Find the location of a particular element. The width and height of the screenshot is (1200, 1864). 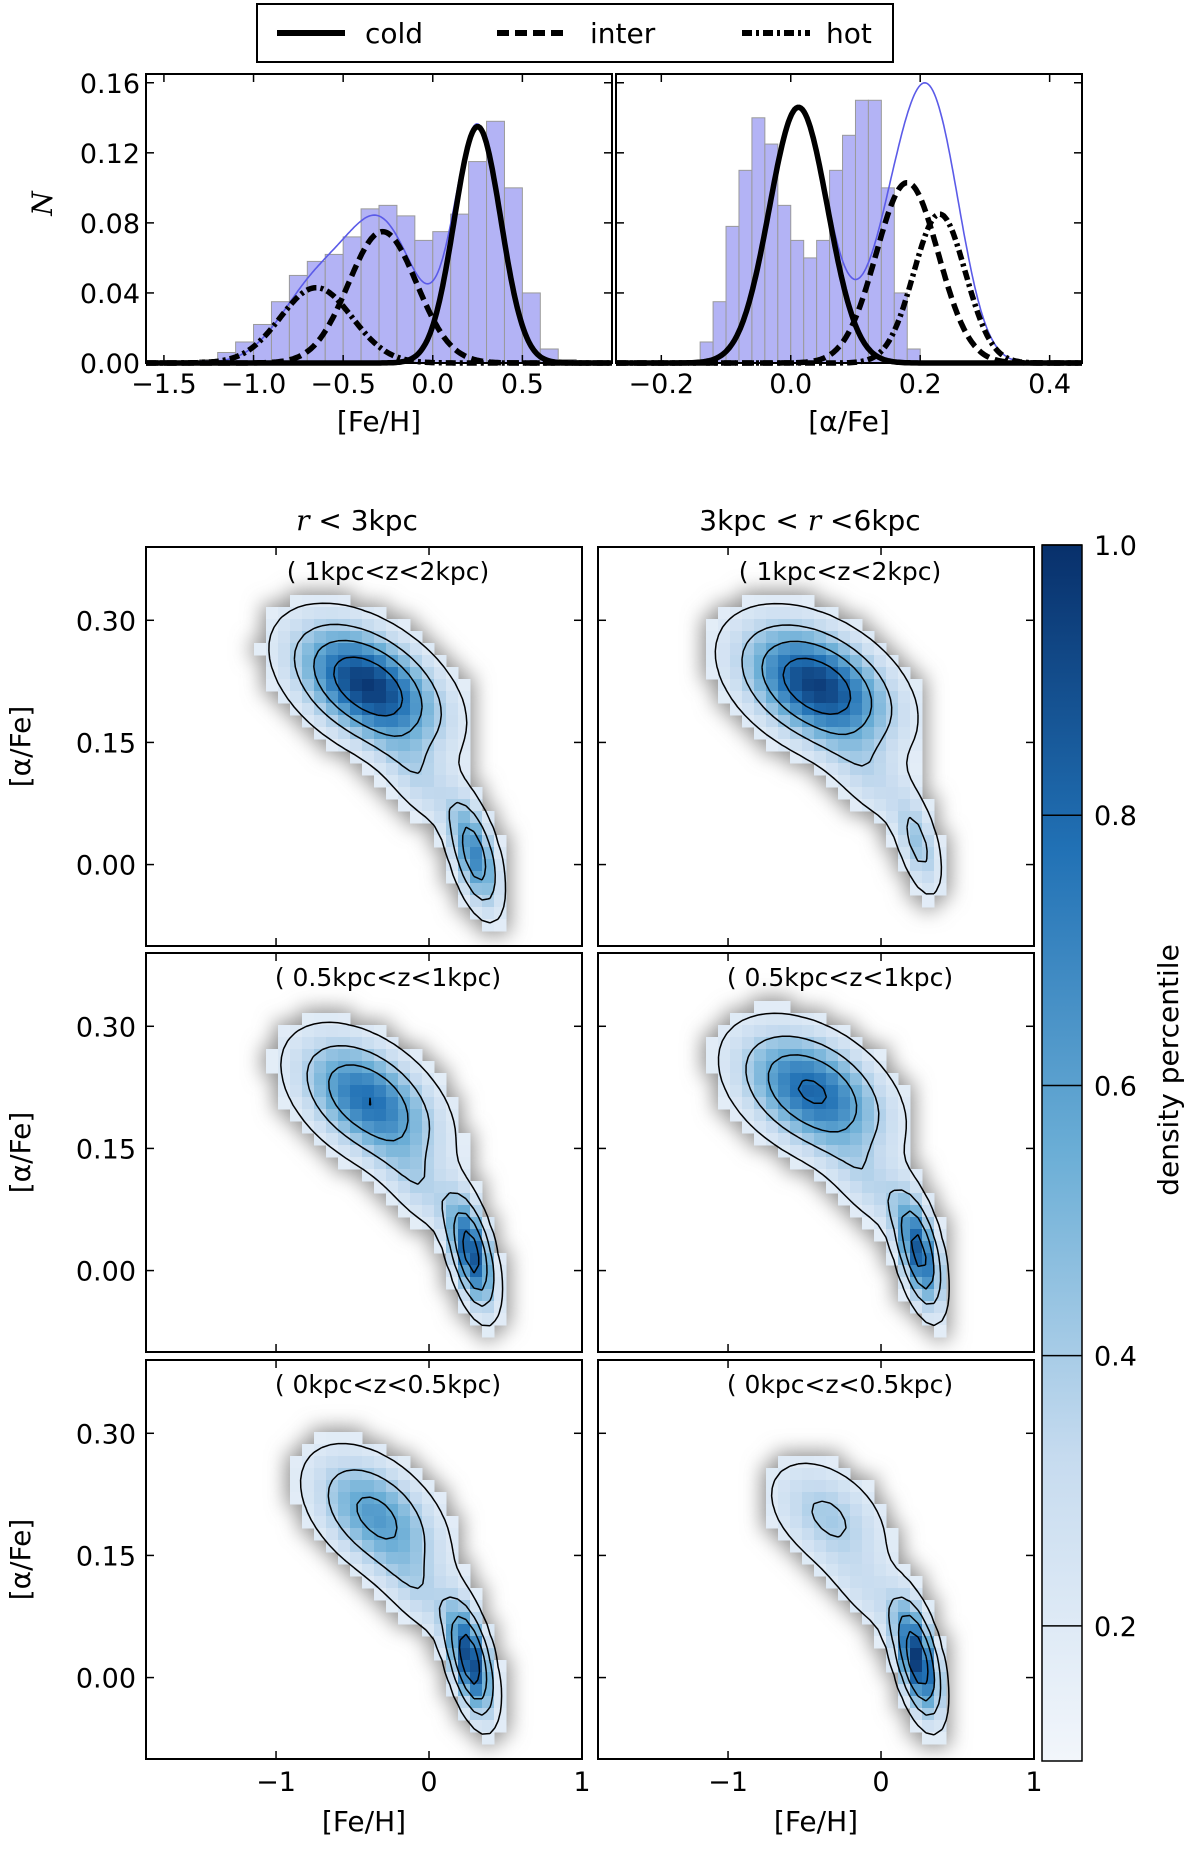

density-field is located at coordinates (826, 751).